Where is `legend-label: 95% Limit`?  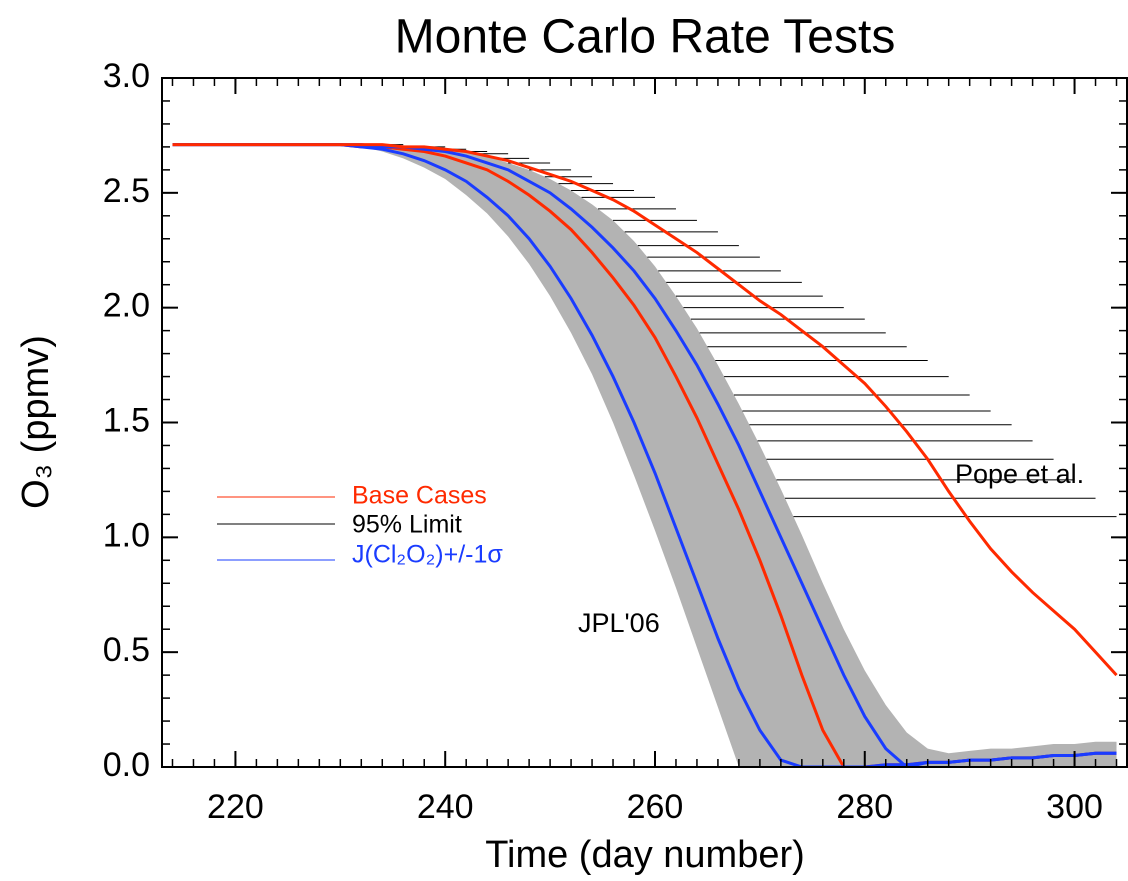
legend-label: 95% Limit is located at coordinates (407, 525).